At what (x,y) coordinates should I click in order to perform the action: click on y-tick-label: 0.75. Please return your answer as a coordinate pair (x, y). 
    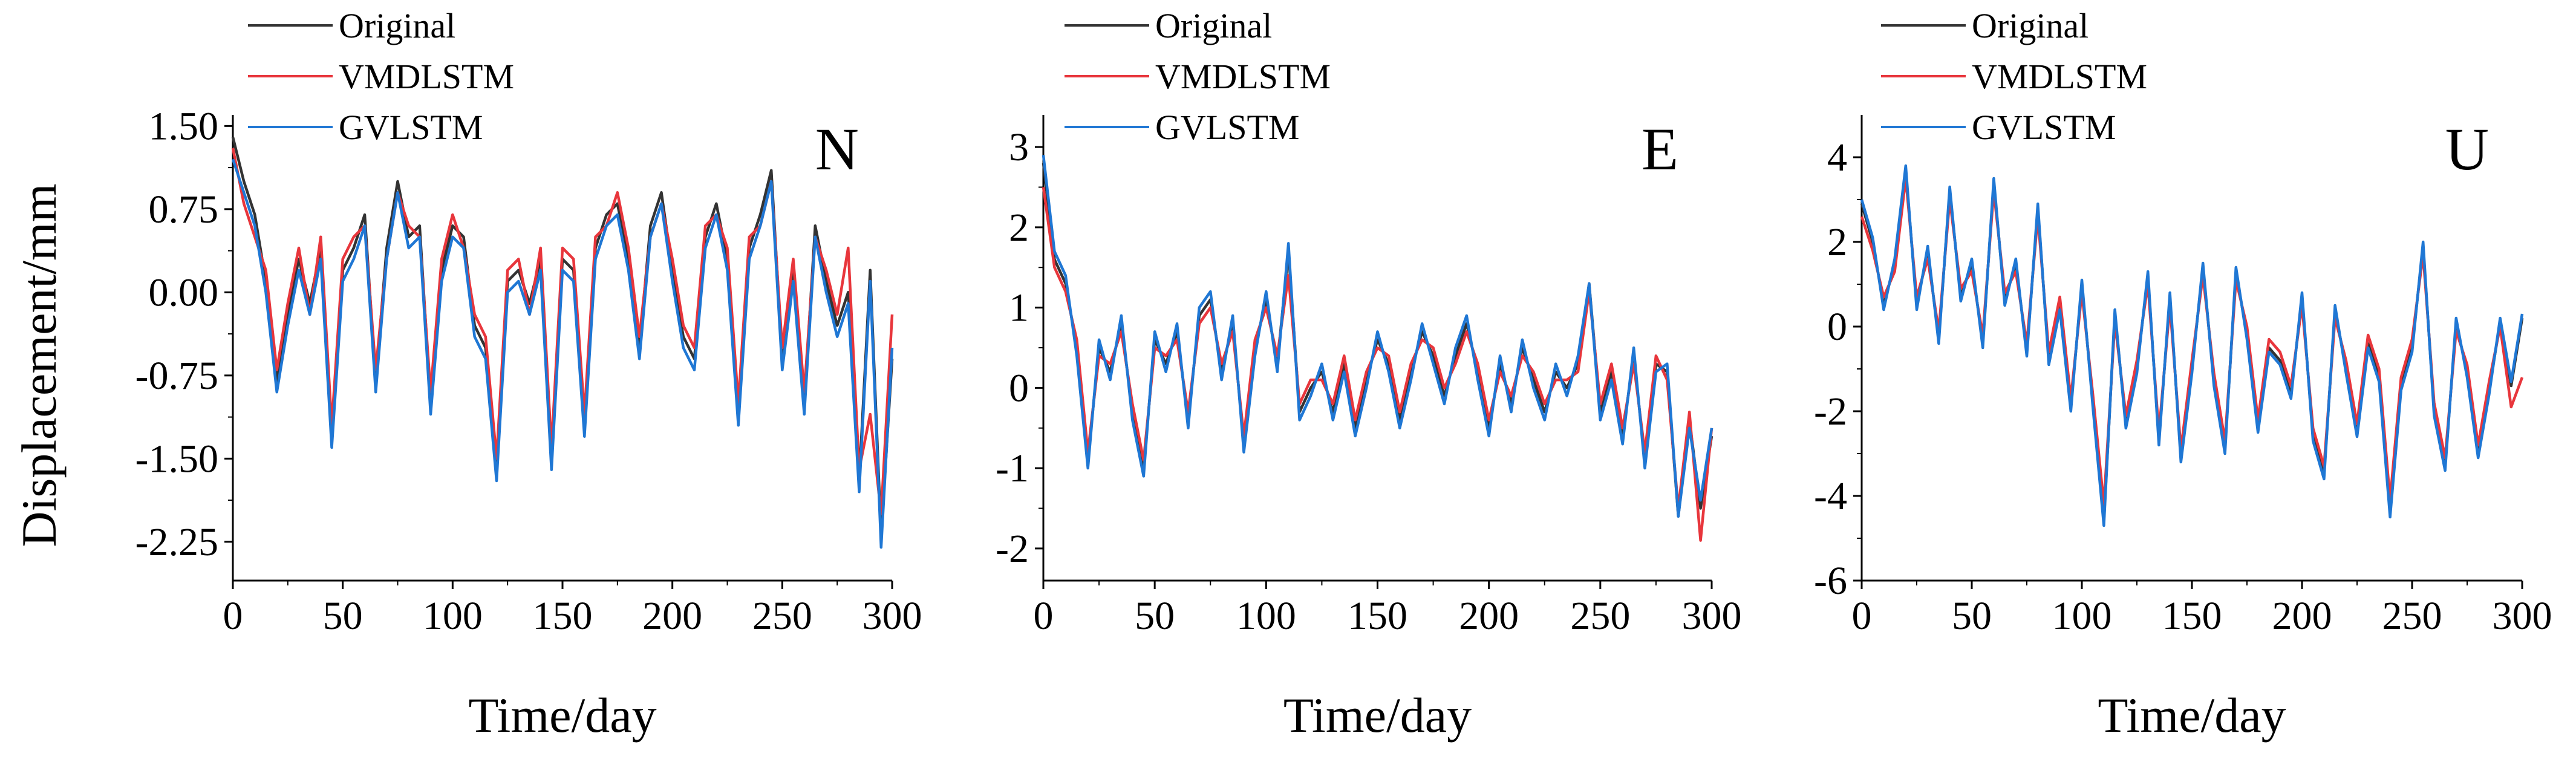
    Looking at the image, I should click on (184, 209).